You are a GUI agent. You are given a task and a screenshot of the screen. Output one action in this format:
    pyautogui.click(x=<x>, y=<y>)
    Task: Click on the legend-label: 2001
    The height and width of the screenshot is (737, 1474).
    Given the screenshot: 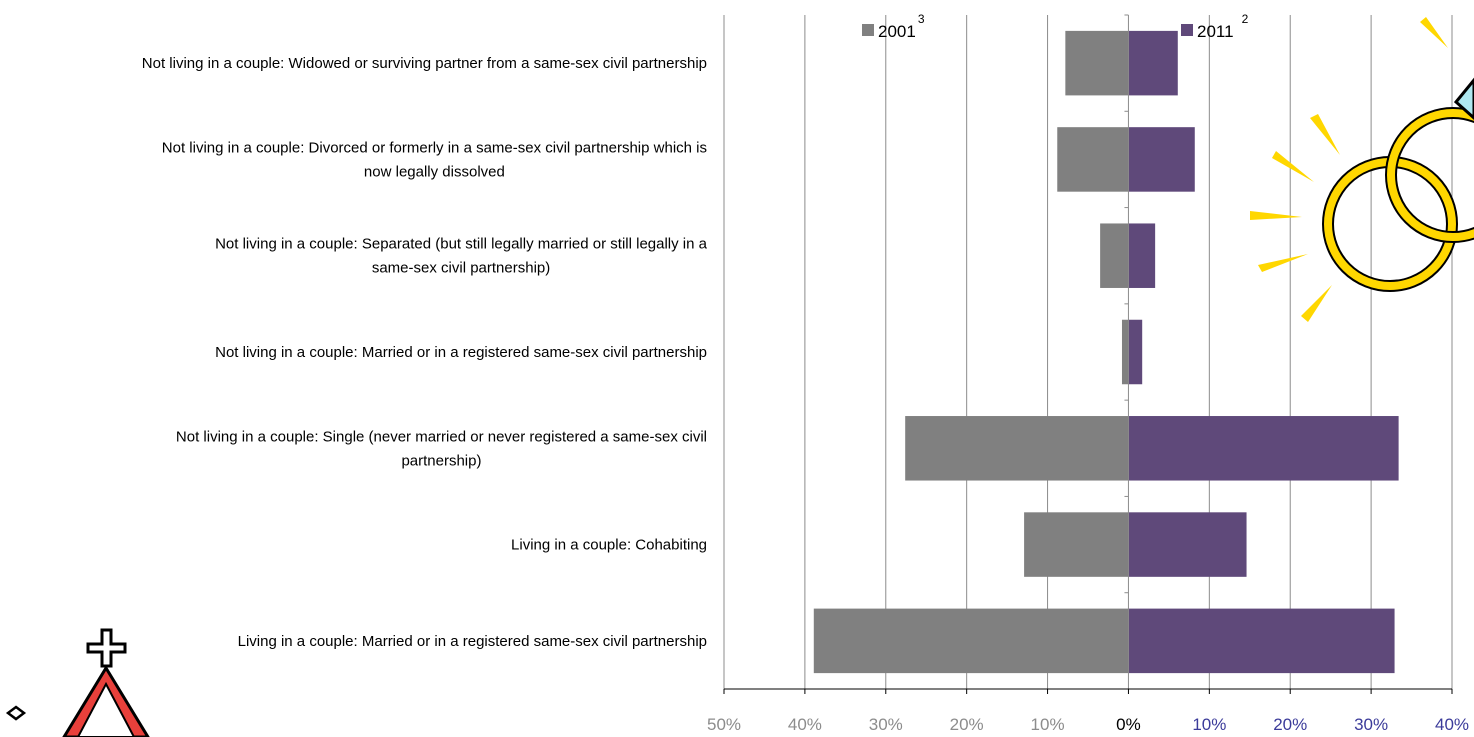 What is the action you would take?
    pyautogui.click(x=897, y=31)
    